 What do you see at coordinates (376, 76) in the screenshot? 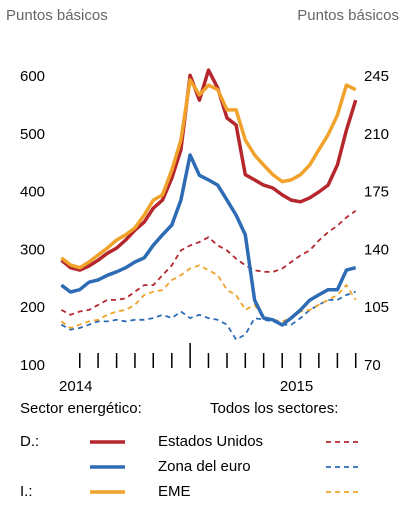
I see `y2-tick-label: 245` at bounding box center [376, 76].